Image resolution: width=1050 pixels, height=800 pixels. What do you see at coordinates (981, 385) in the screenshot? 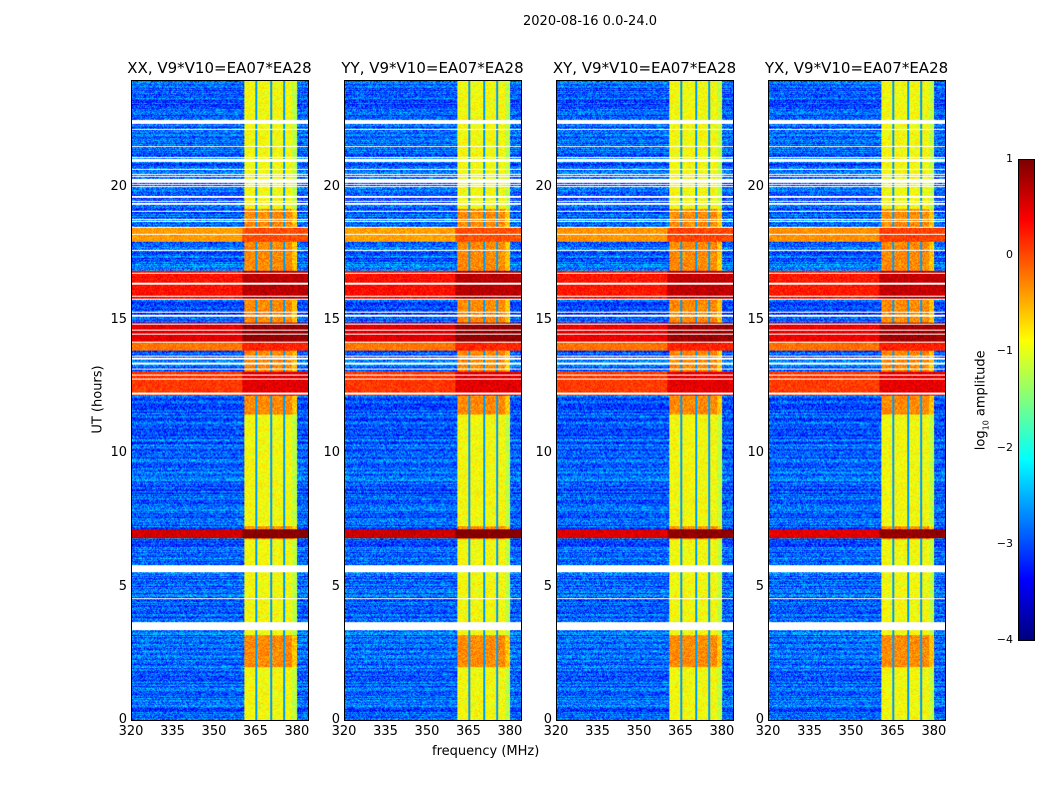
I see `colorbar-label-tail: amplitude` at bounding box center [981, 385].